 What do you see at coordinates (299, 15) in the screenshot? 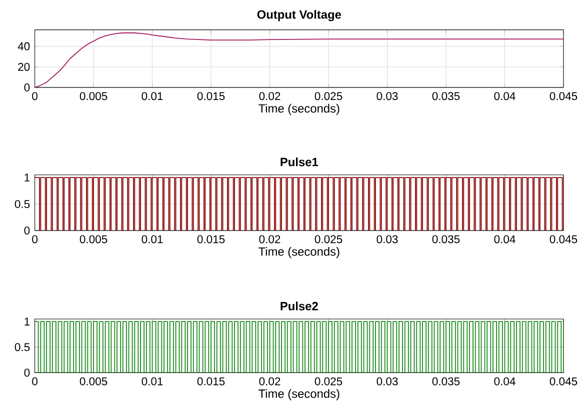
I see `chart-title: Output Voltage` at bounding box center [299, 15].